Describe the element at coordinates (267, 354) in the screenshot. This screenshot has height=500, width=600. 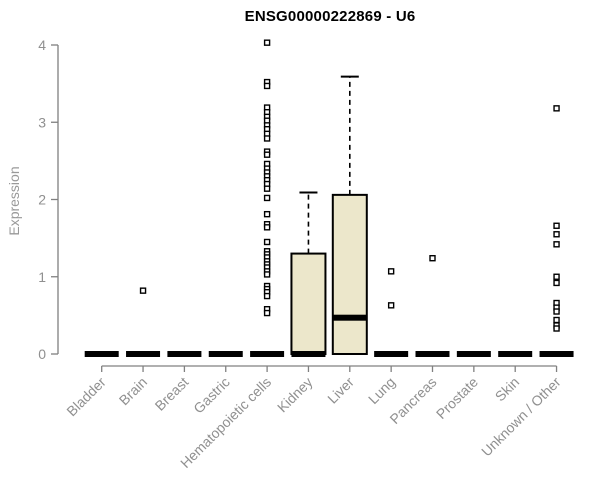
I see `collapsed-box-hematopoietic-cells` at that location.